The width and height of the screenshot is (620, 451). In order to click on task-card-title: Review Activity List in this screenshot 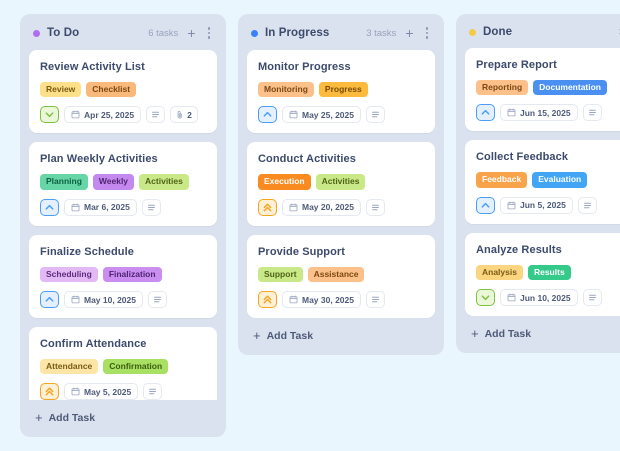, I will do `click(92, 67)`.